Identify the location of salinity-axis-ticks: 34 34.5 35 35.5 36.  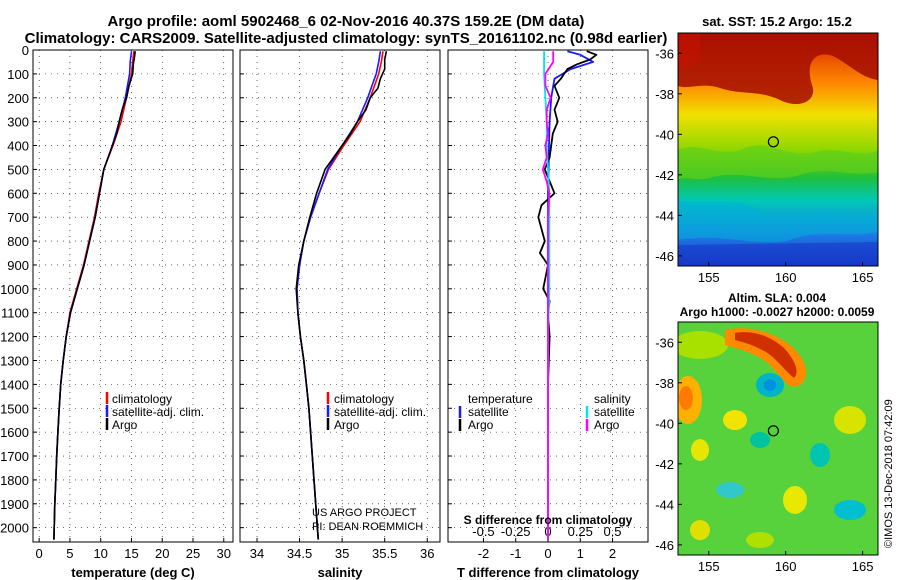
(342, 549).